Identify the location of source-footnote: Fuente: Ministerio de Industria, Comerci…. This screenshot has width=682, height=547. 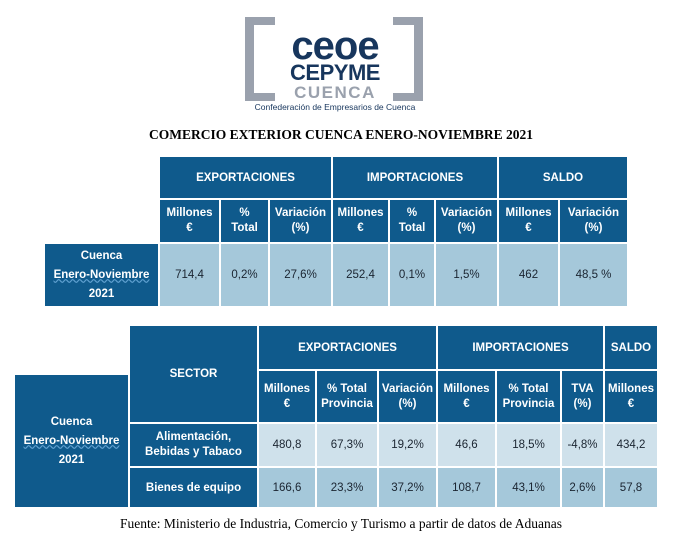
(341, 523).